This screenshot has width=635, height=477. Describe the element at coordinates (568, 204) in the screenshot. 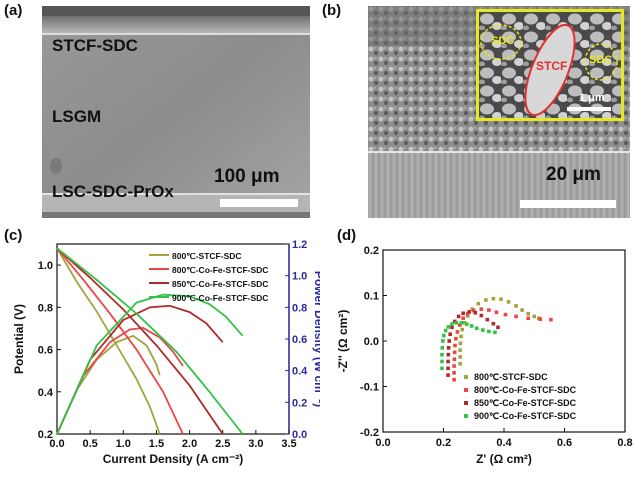

I see `scale-bar-b` at that location.